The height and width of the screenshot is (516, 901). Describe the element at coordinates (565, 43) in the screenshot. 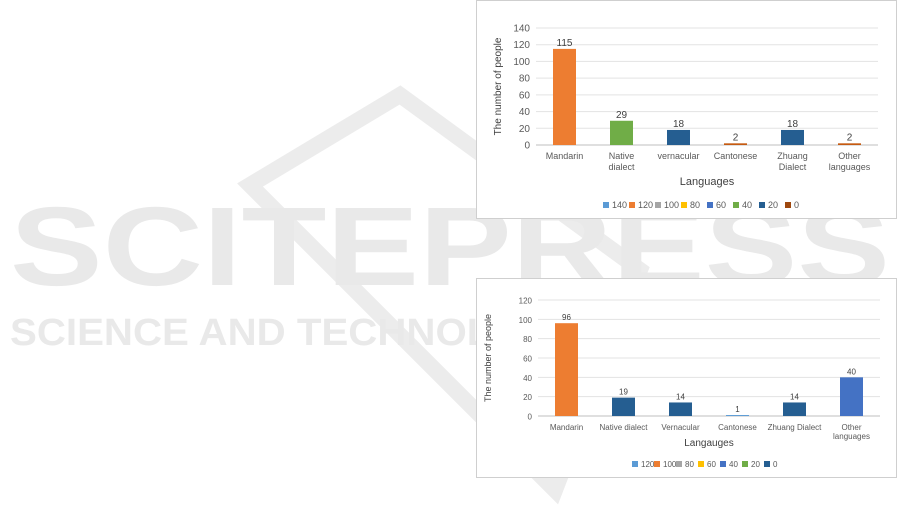

I see `chart-1-data-label: 115` at that location.